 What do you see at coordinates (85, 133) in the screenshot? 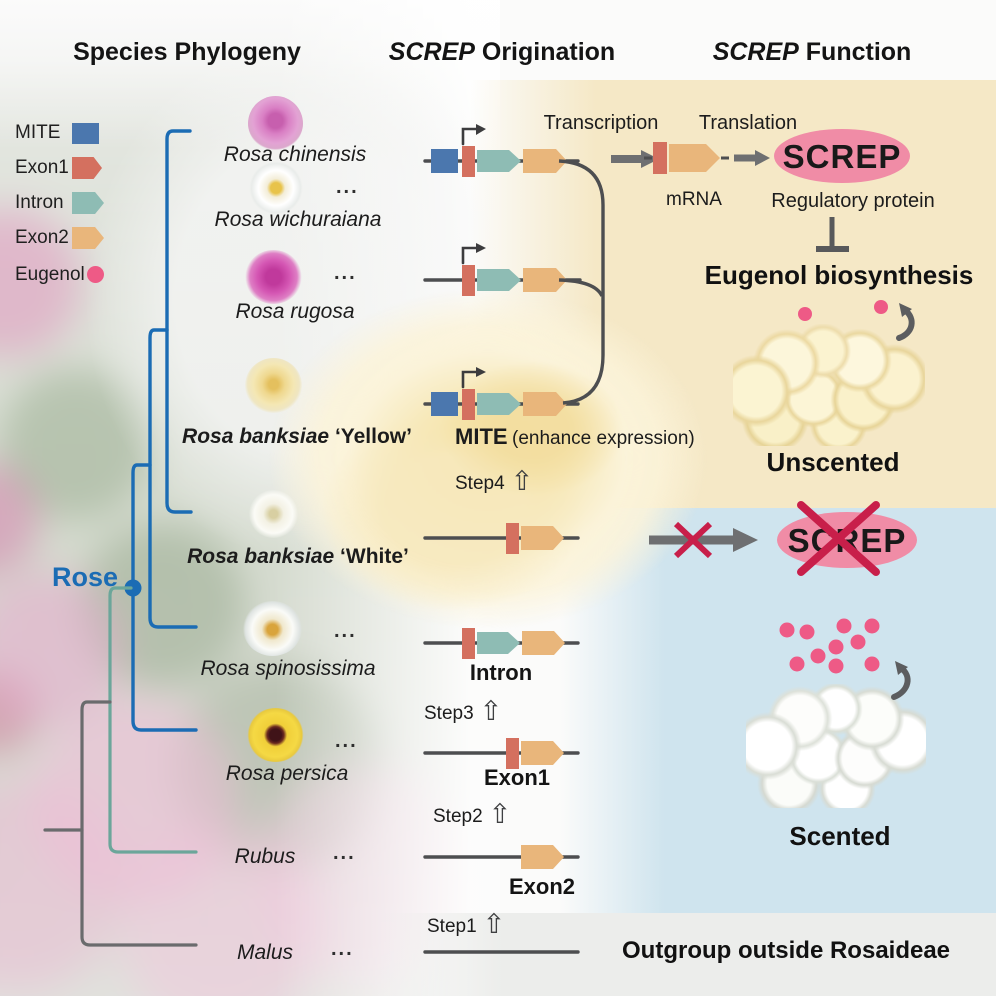
I see `mite-legend-swatch` at bounding box center [85, 133].